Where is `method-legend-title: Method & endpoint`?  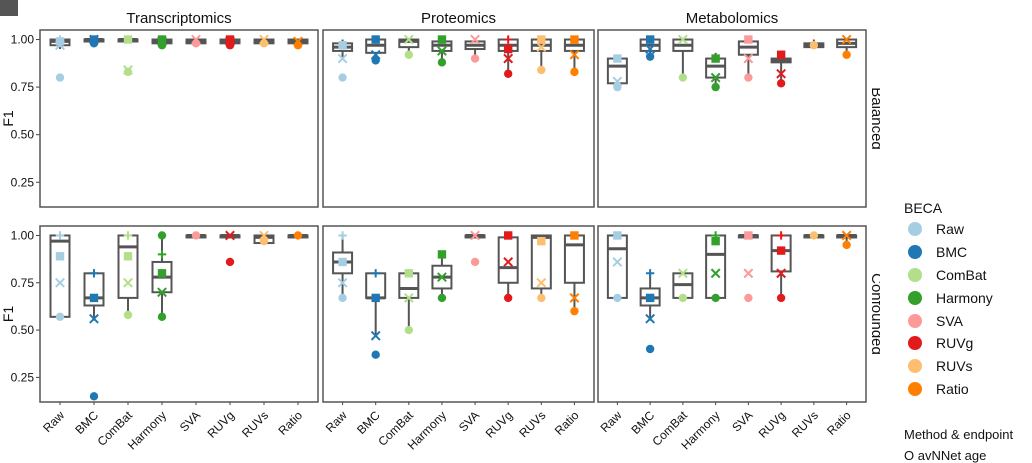 method-legend-title: Method & endpoint is located at coordinates (959, 434).